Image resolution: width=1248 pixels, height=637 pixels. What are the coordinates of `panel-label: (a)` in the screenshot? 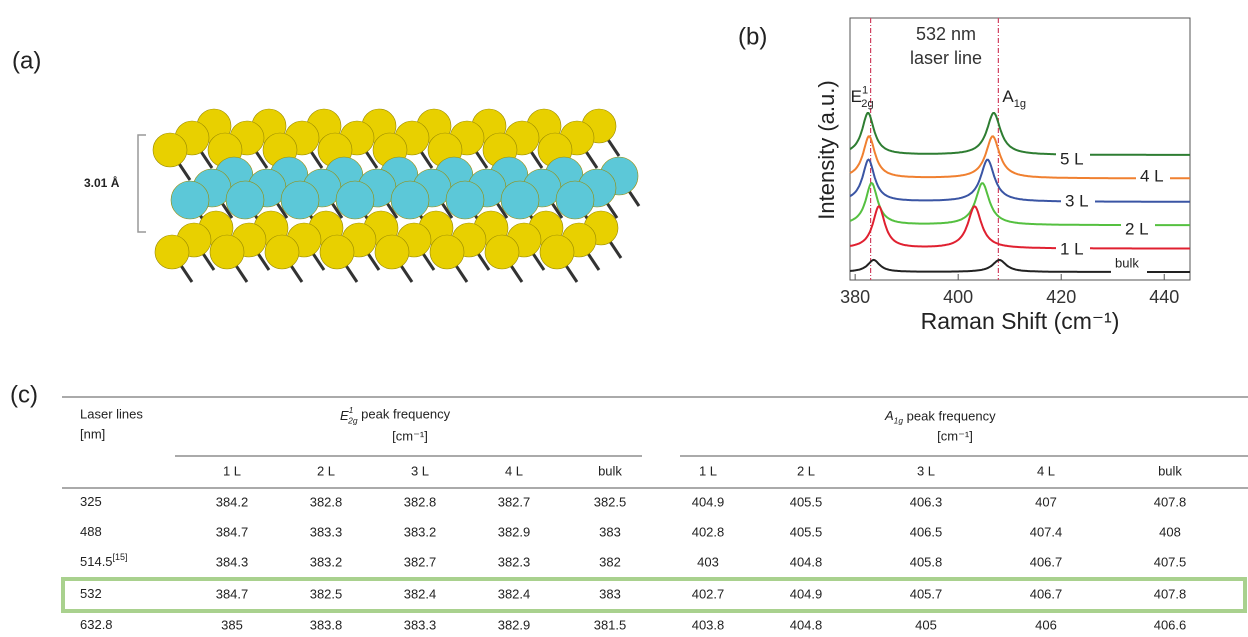 It's located at (26, 60).